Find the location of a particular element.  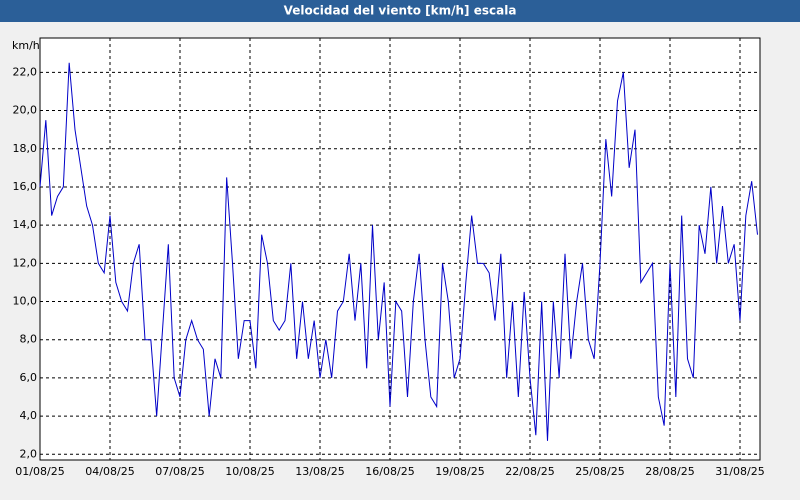

y-tick-label: 14,0 is located at coordinates (25, 224).